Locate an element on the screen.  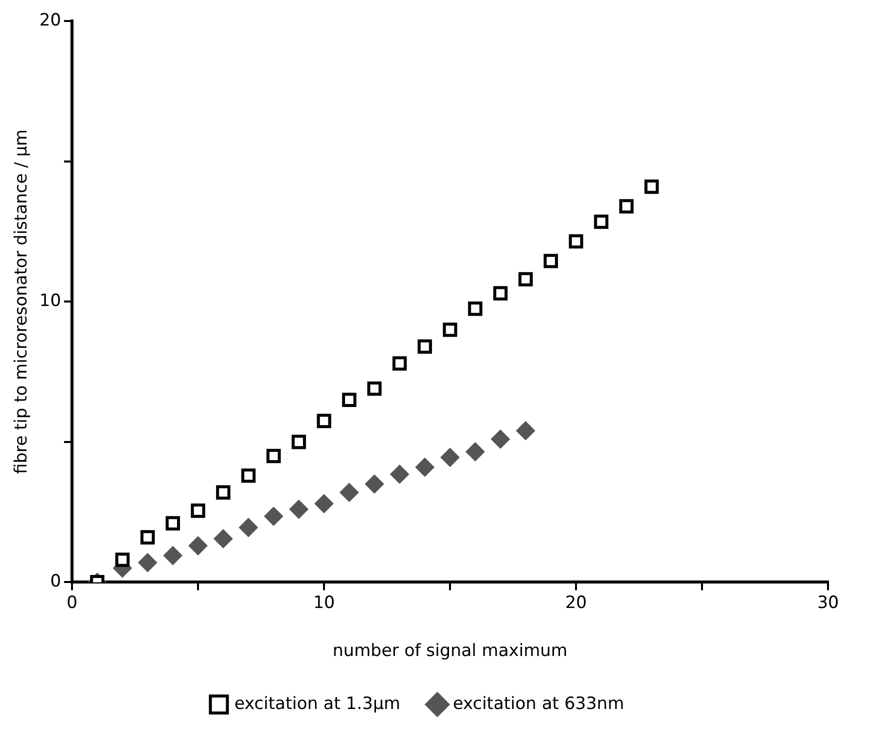
legend-label: excitation at 1.3µm is located at coordinates (317, 704).